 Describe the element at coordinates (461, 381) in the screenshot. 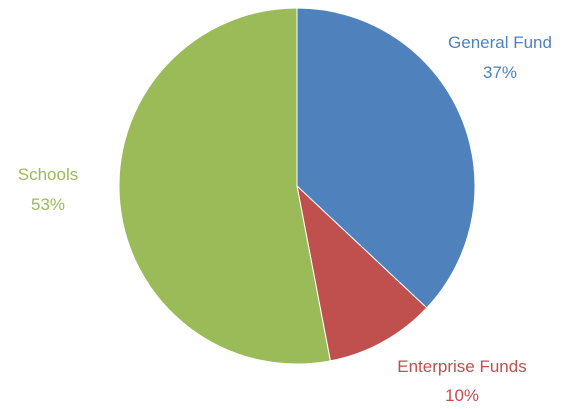

I see `slice-label-enterprise-funds: Enterprise Funds 10%` at that location.